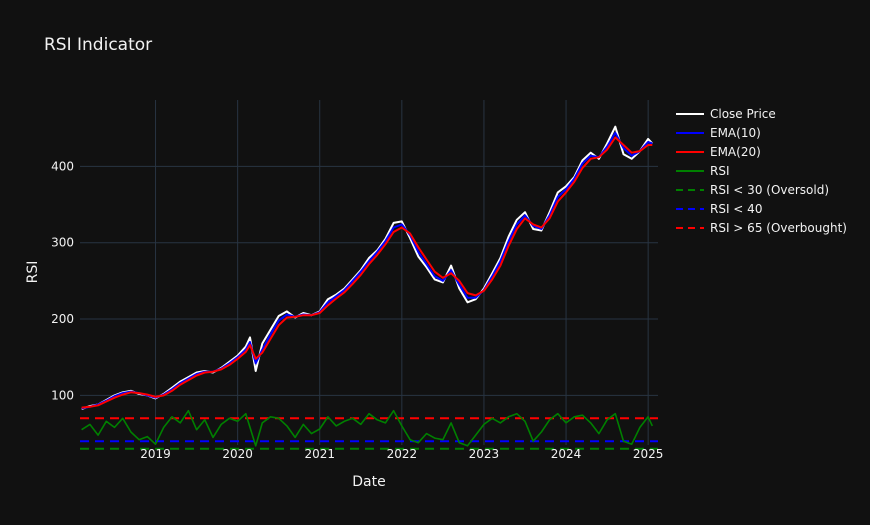  Describe the element at coordinates (484, 454) in the screenshot. I see `x-tick-label: 2023` at that location.